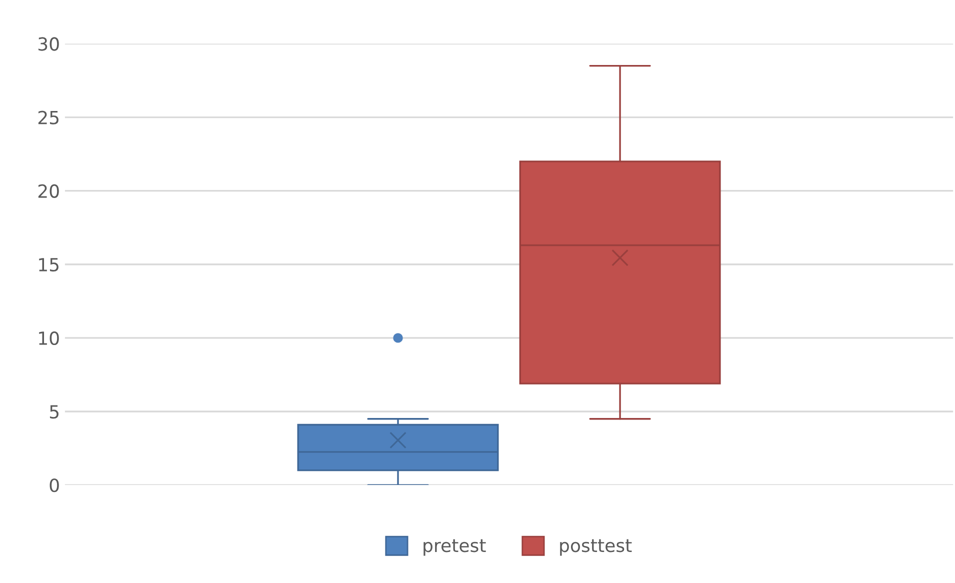 The height and width of the screenshot is (583, 955). Describe the element at coordinates (48, 191) in the screenshot. I see `y-tick-label: 20` at that location.